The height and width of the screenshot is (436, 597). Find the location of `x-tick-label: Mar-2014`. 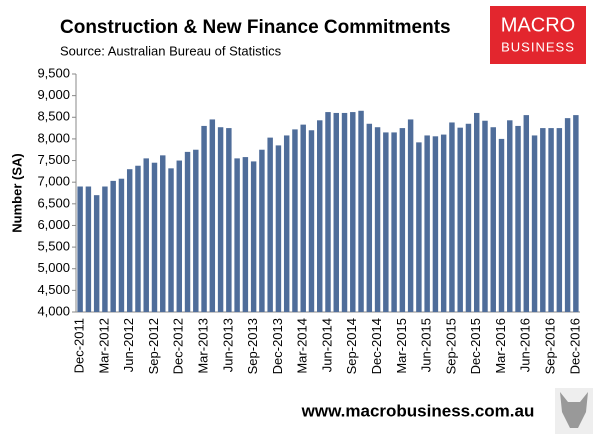

x-tick-label: Mar-2014 is located at coordinates (302, 346).